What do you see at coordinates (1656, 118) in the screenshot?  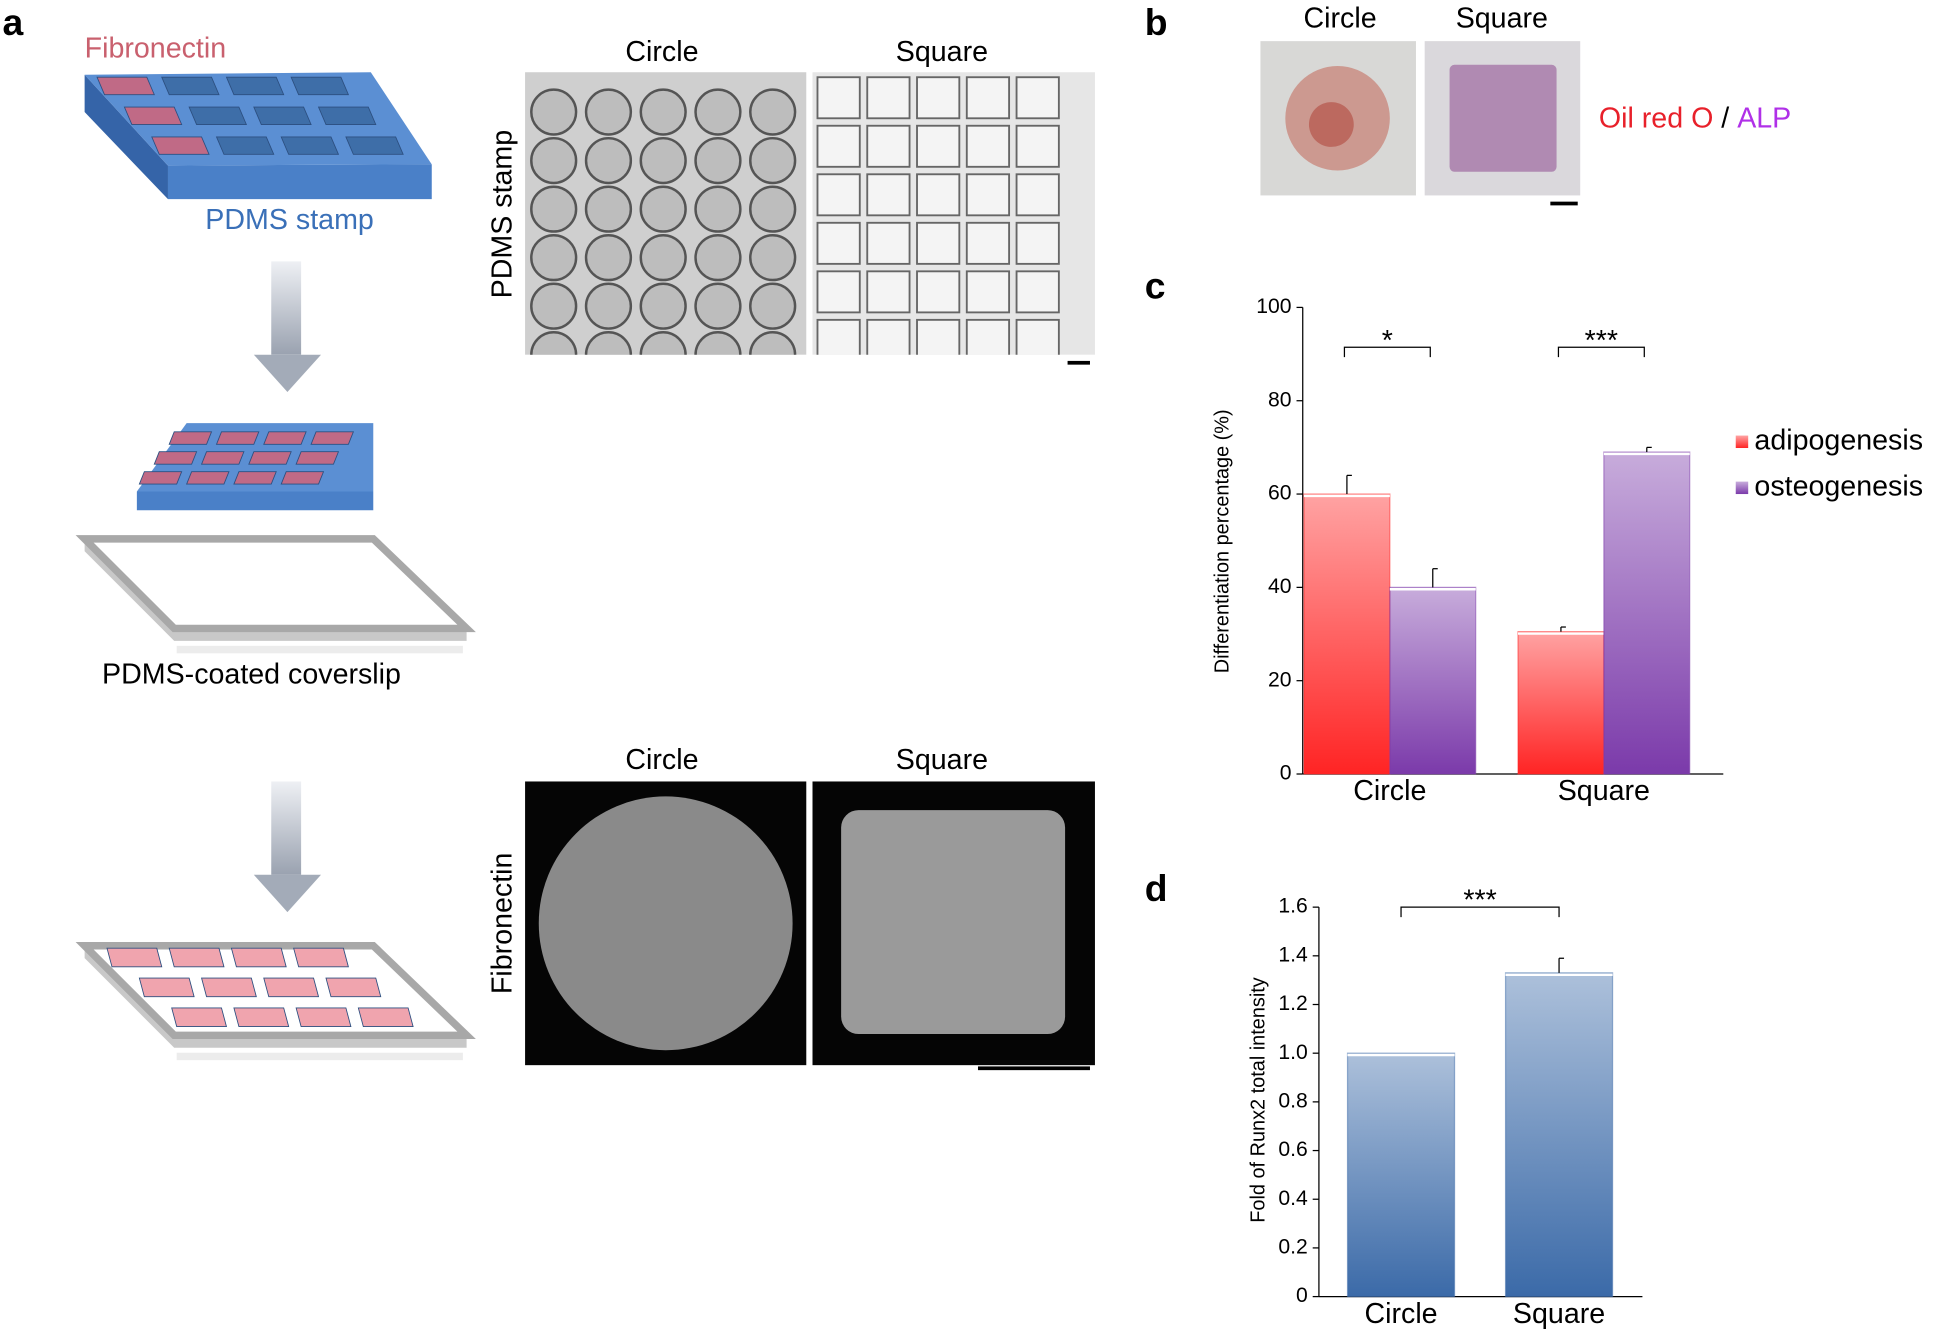 I see `stain-oil: Oil red O` at bounding box center [1656, 118].